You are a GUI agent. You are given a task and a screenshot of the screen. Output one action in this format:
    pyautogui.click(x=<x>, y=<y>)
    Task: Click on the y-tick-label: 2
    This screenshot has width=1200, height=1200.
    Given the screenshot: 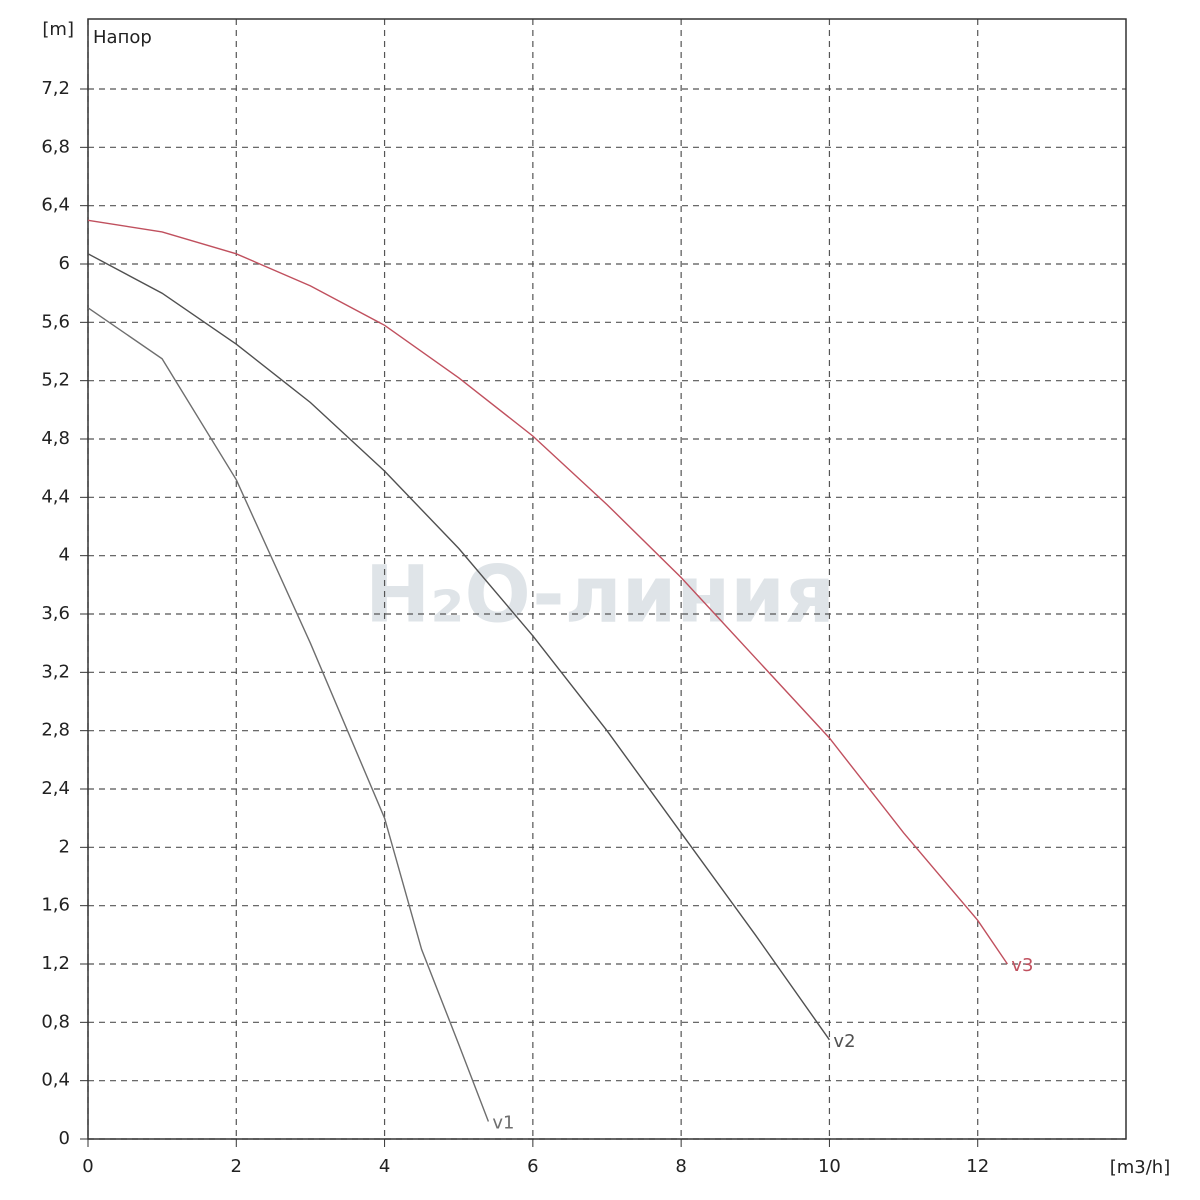 What is the action you would take?
    pyautogui.click(x=64, y=846)
    